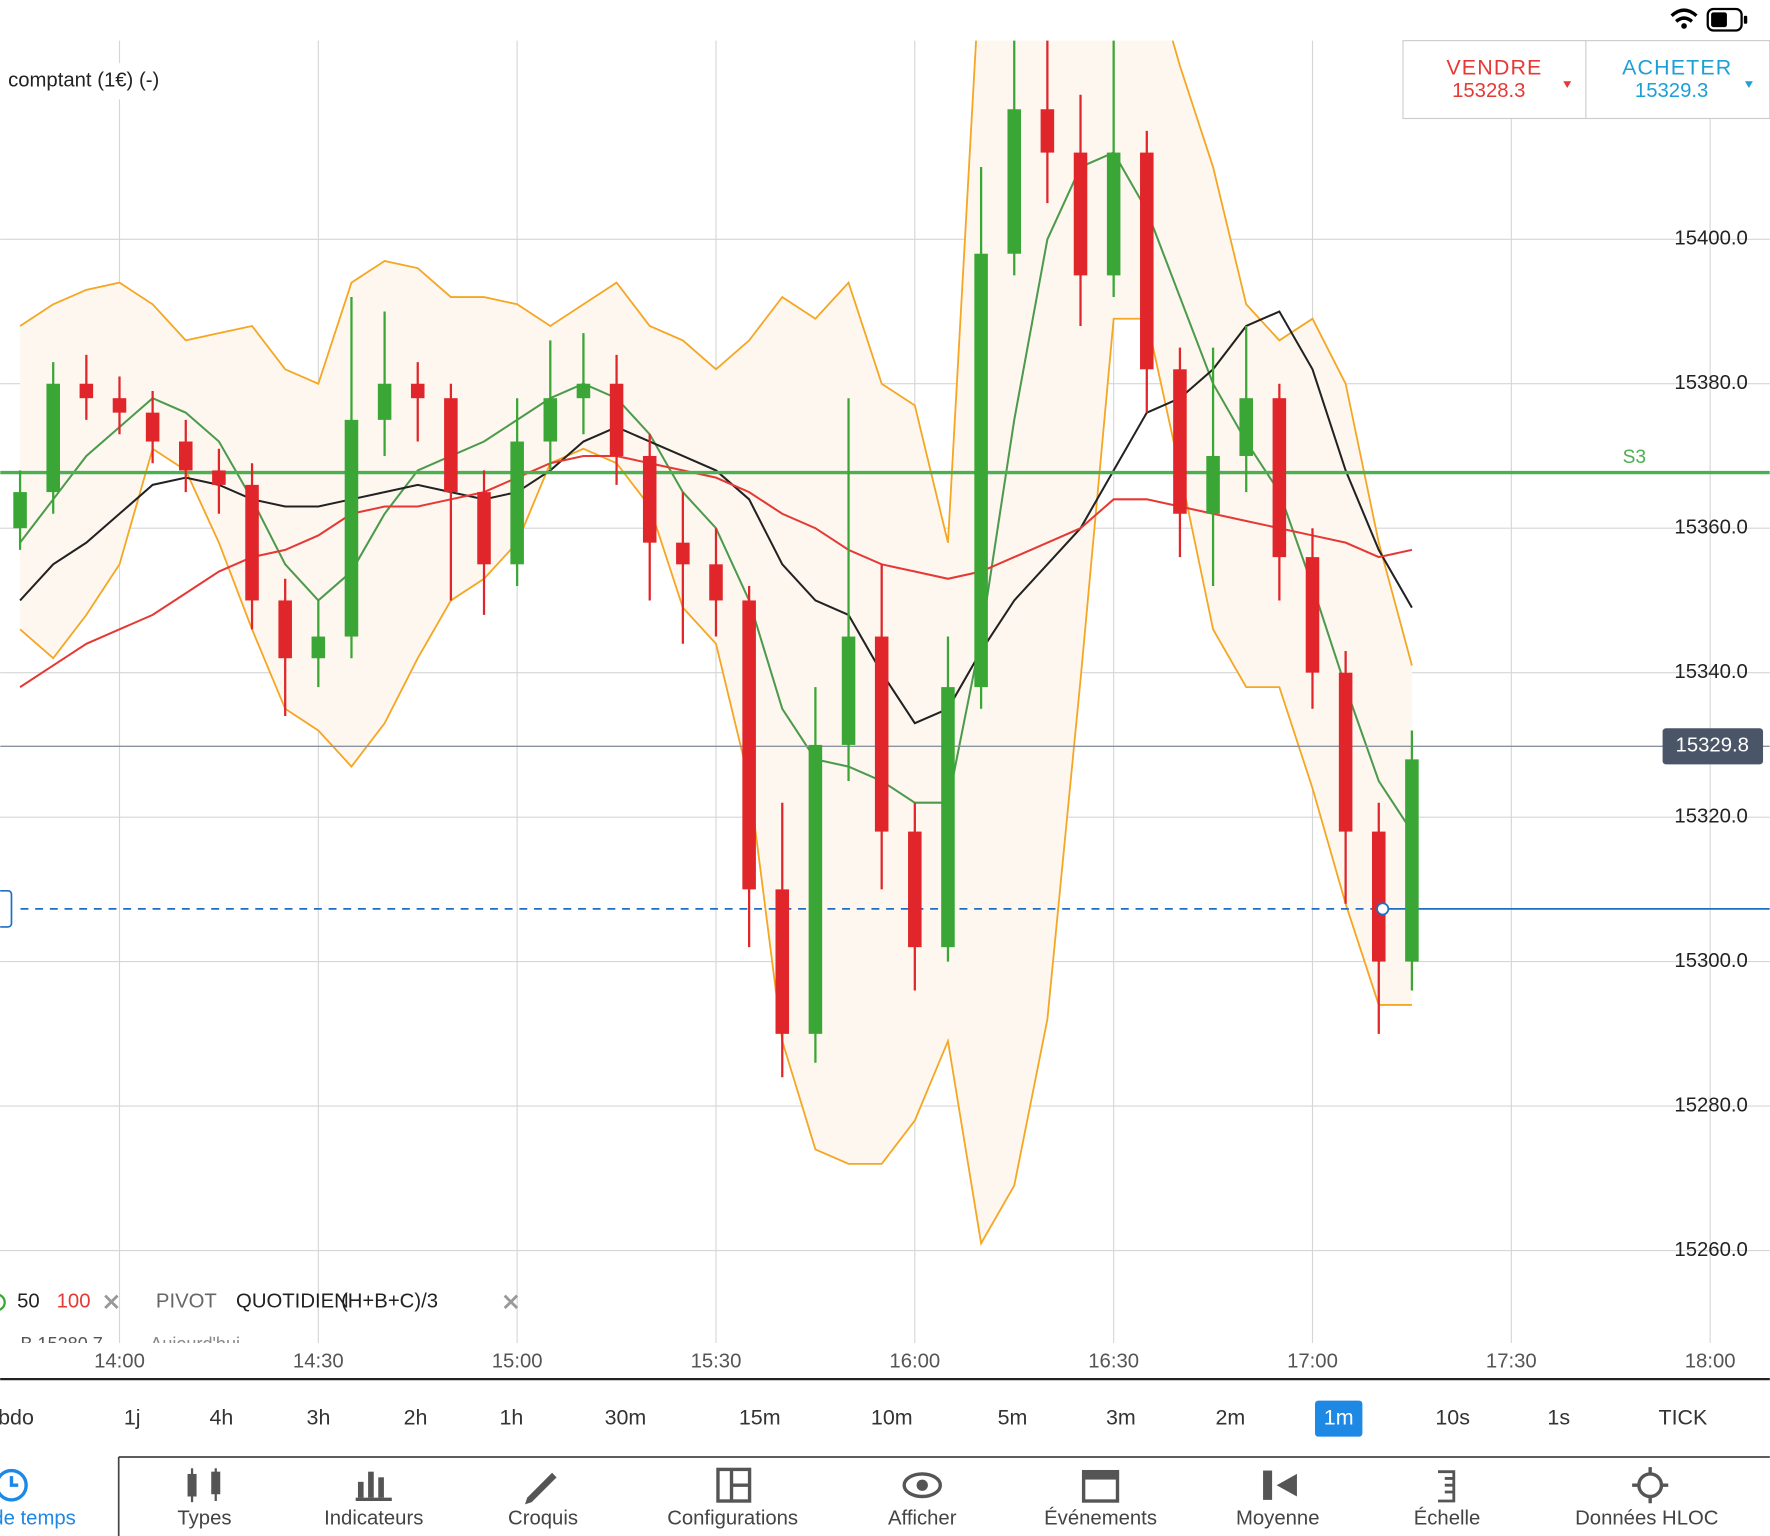 The height and width of the screenshot is (1536, 1770). What do you see at coordinates (1710, 672) in the screenshot?
I see `y-tick-label: 15340.0` at bounding box center [1710, 672].